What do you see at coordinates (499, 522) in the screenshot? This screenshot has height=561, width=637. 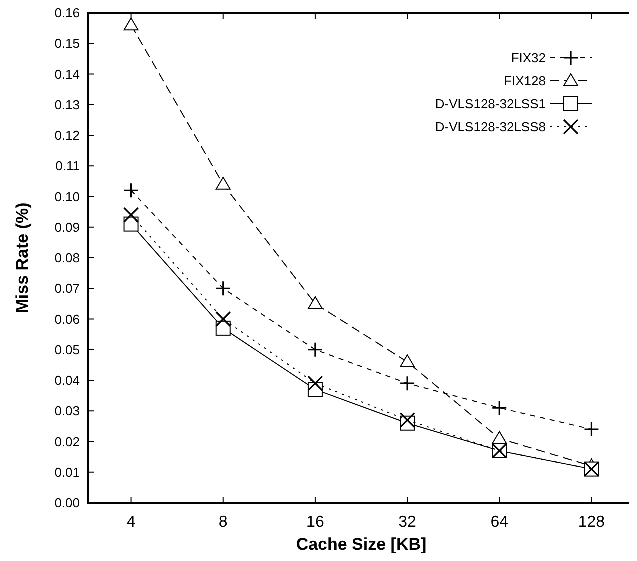 I see `x-tick-label: 64` at bounding box center [499, 522].